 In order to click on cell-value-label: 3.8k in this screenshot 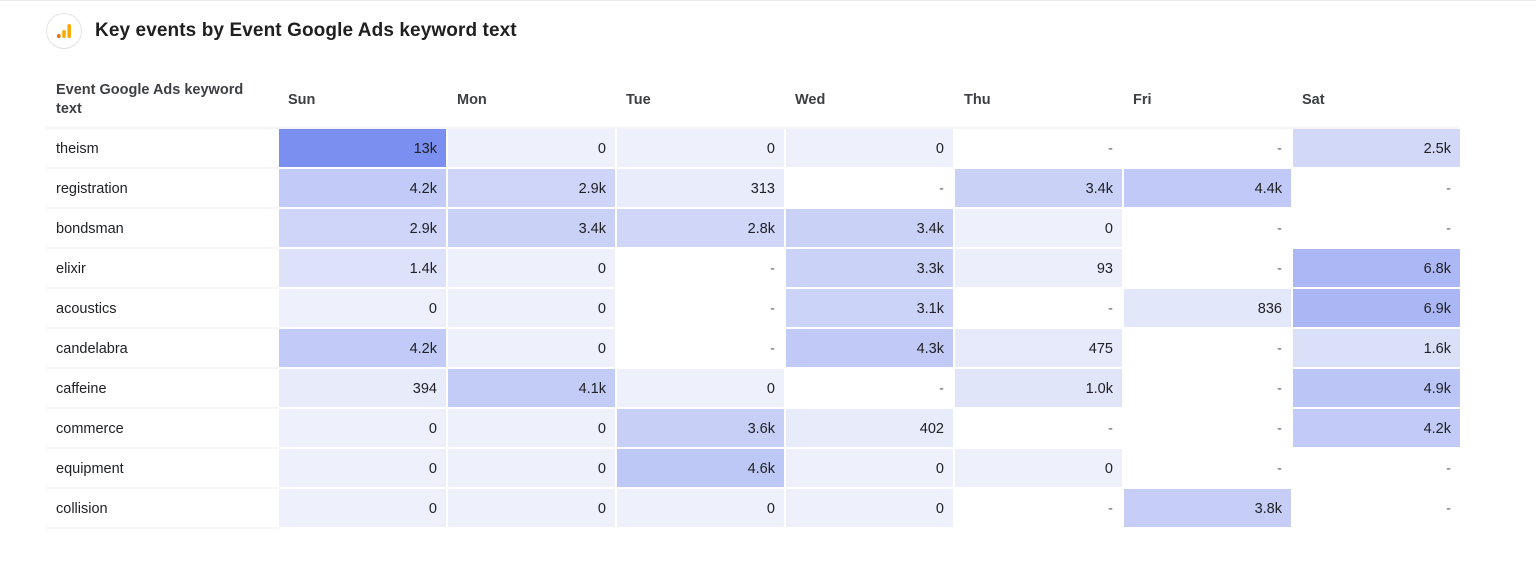, I will do `click(1269, 509)`.